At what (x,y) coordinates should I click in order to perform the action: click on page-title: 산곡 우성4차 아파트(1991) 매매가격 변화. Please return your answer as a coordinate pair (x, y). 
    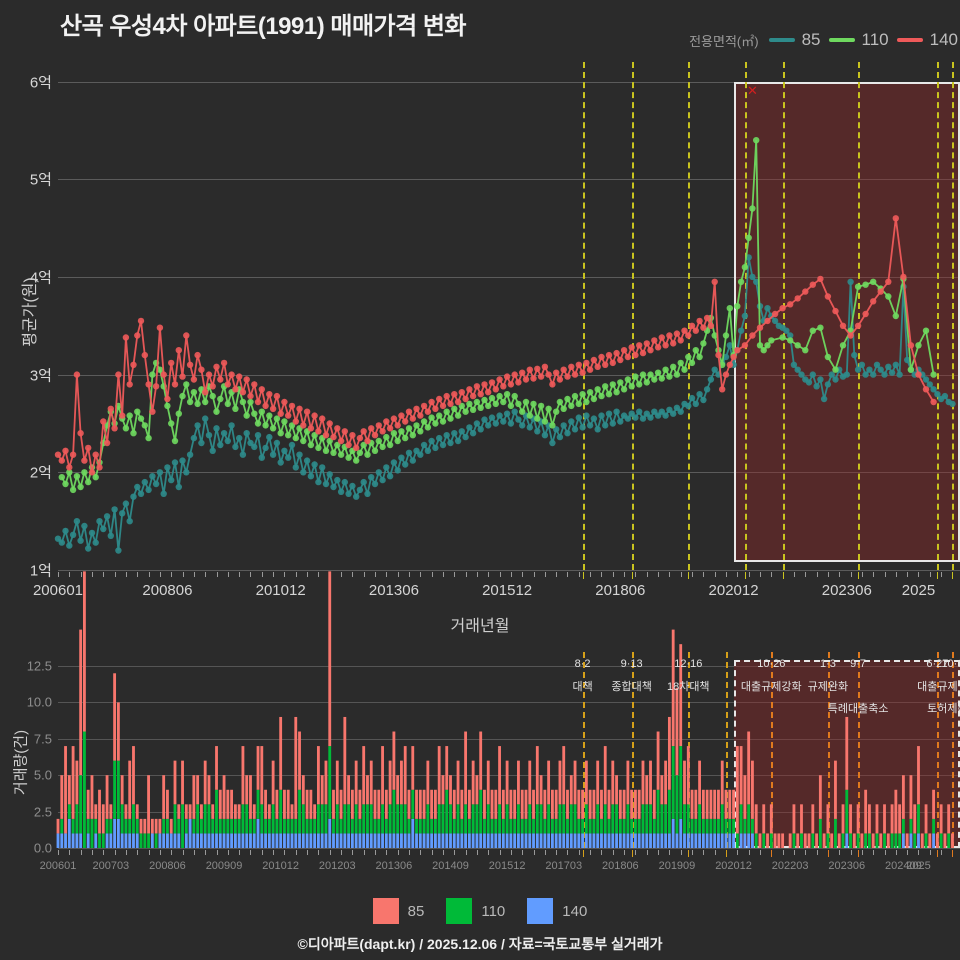
    Looking at the image, I should click on (263, 26).